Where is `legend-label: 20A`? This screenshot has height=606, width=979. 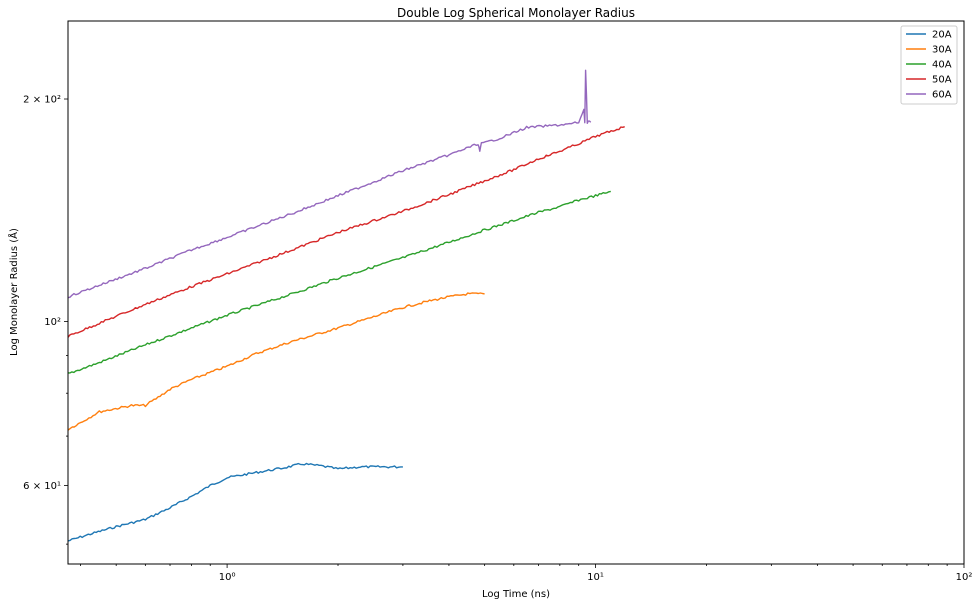
legend-label: 20A is located at coordinates (942, 35).